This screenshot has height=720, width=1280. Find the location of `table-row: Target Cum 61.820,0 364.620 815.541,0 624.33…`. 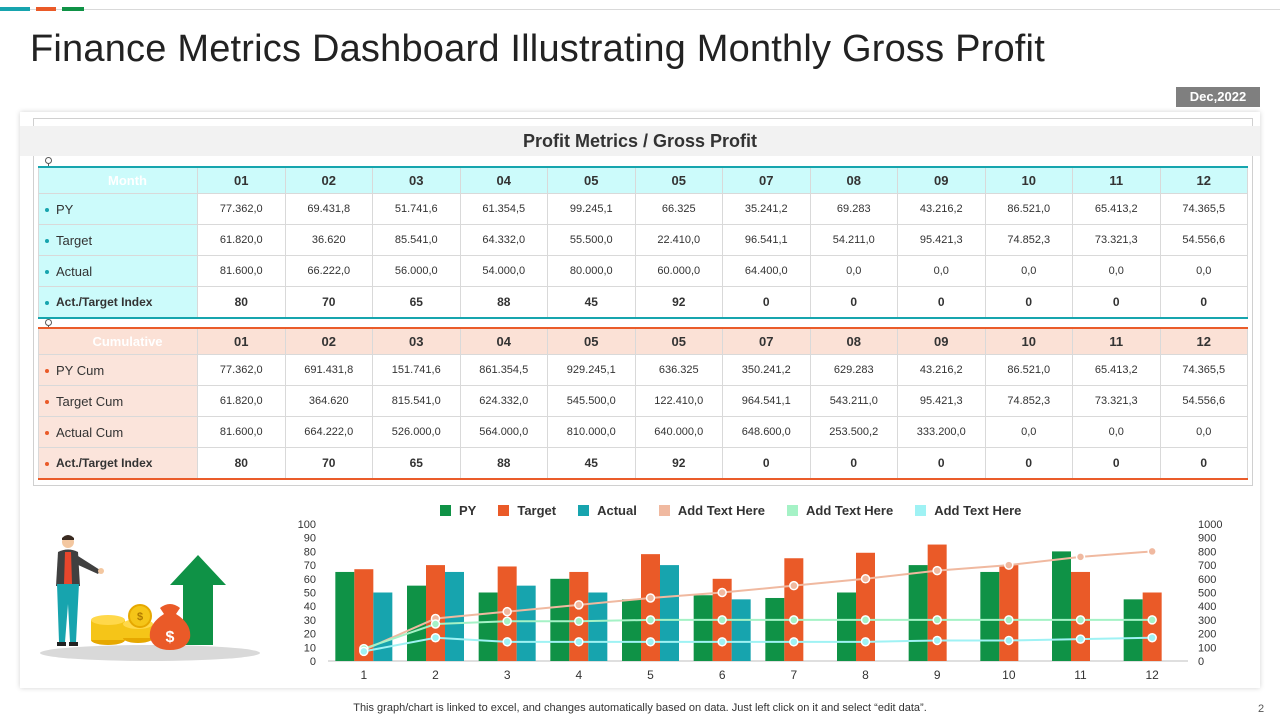

table-row: Target Cum 61.820,0 364.620 815.541,0 624.33… is located at coordinates (643, 401).